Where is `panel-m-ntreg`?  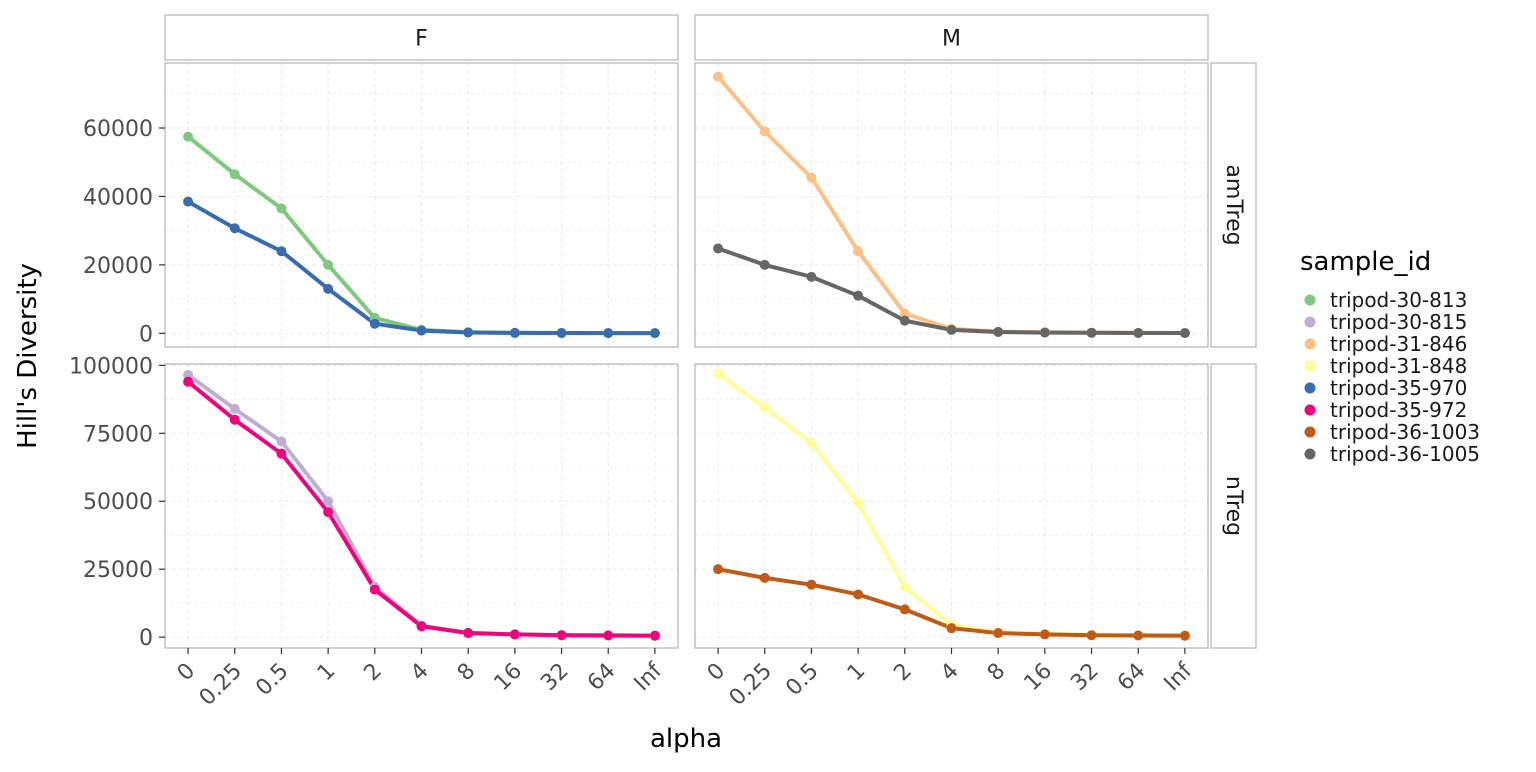
panel-m-ntreg is located at coordinates (951, 506).